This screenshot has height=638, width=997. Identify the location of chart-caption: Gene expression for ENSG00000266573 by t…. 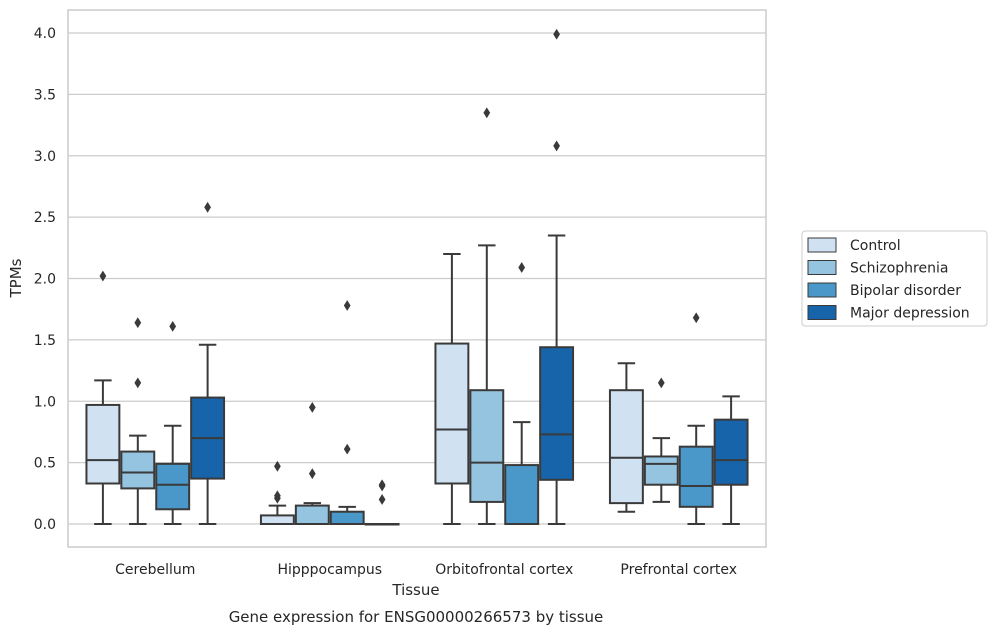
(416, 617).